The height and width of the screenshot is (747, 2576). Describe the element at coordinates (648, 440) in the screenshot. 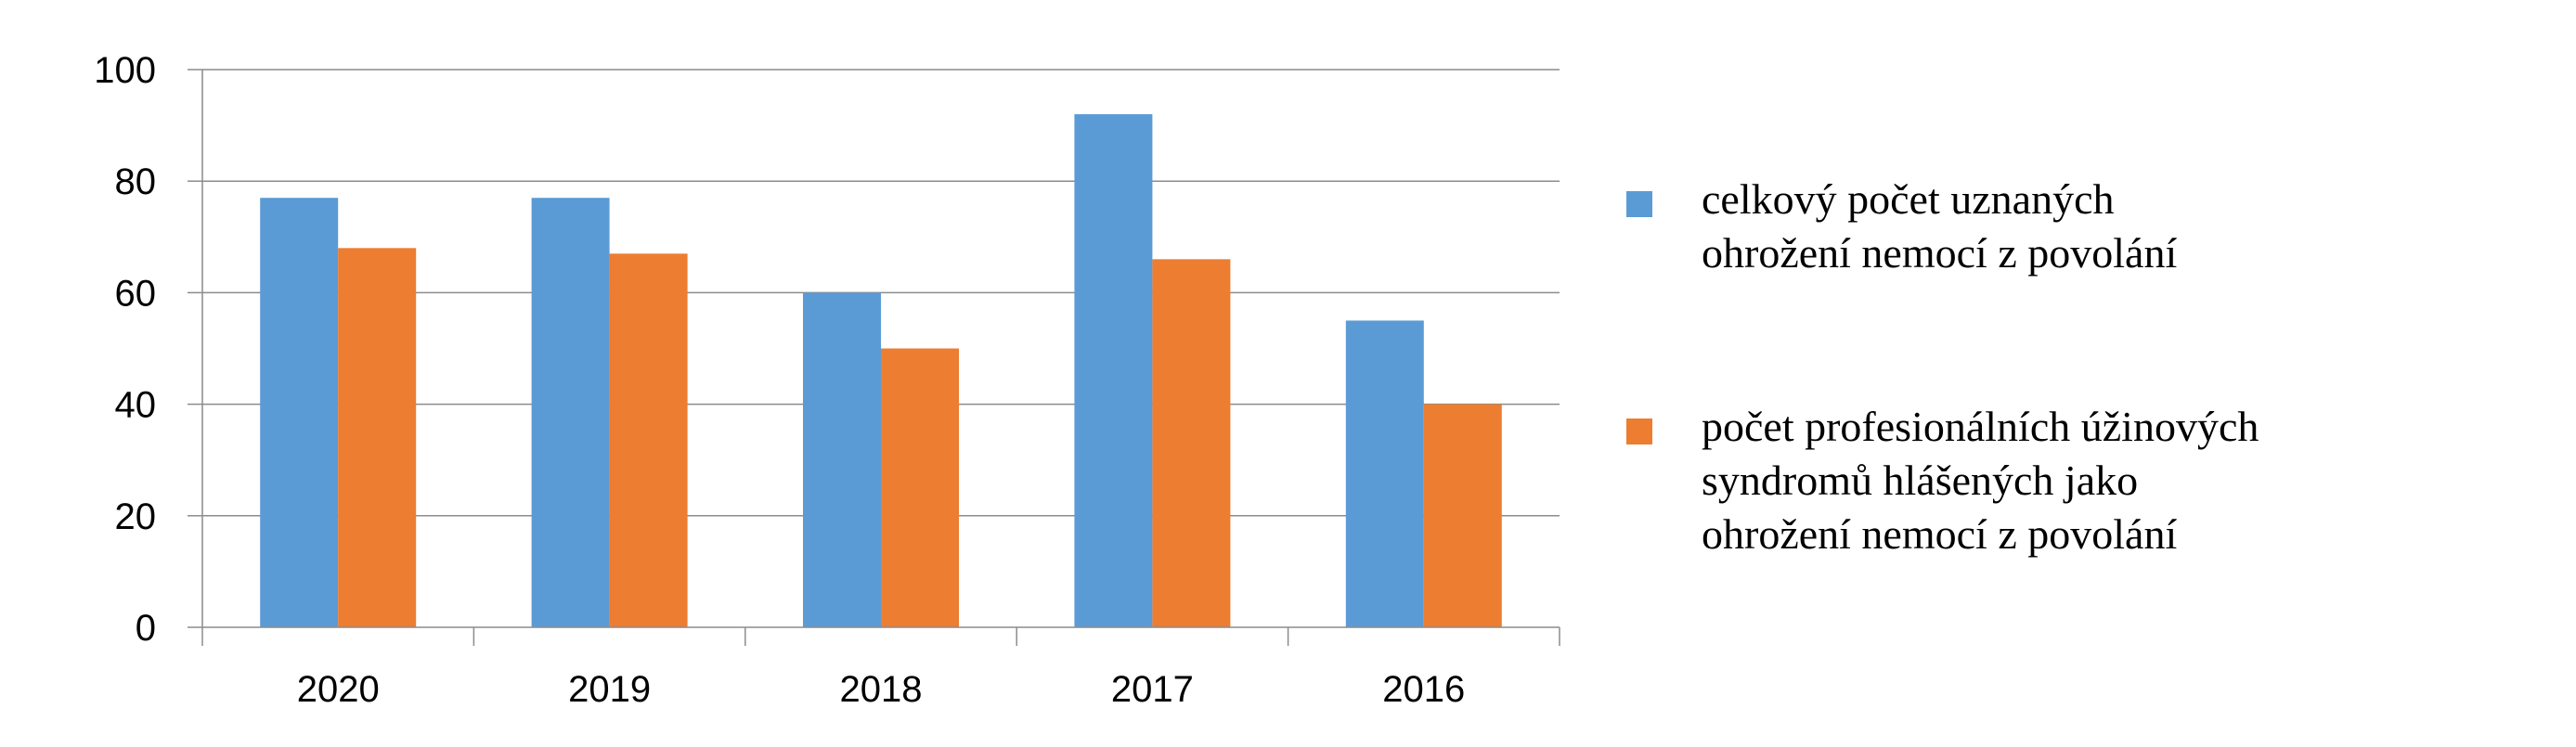

I see `bar-series2-2019` at that location.